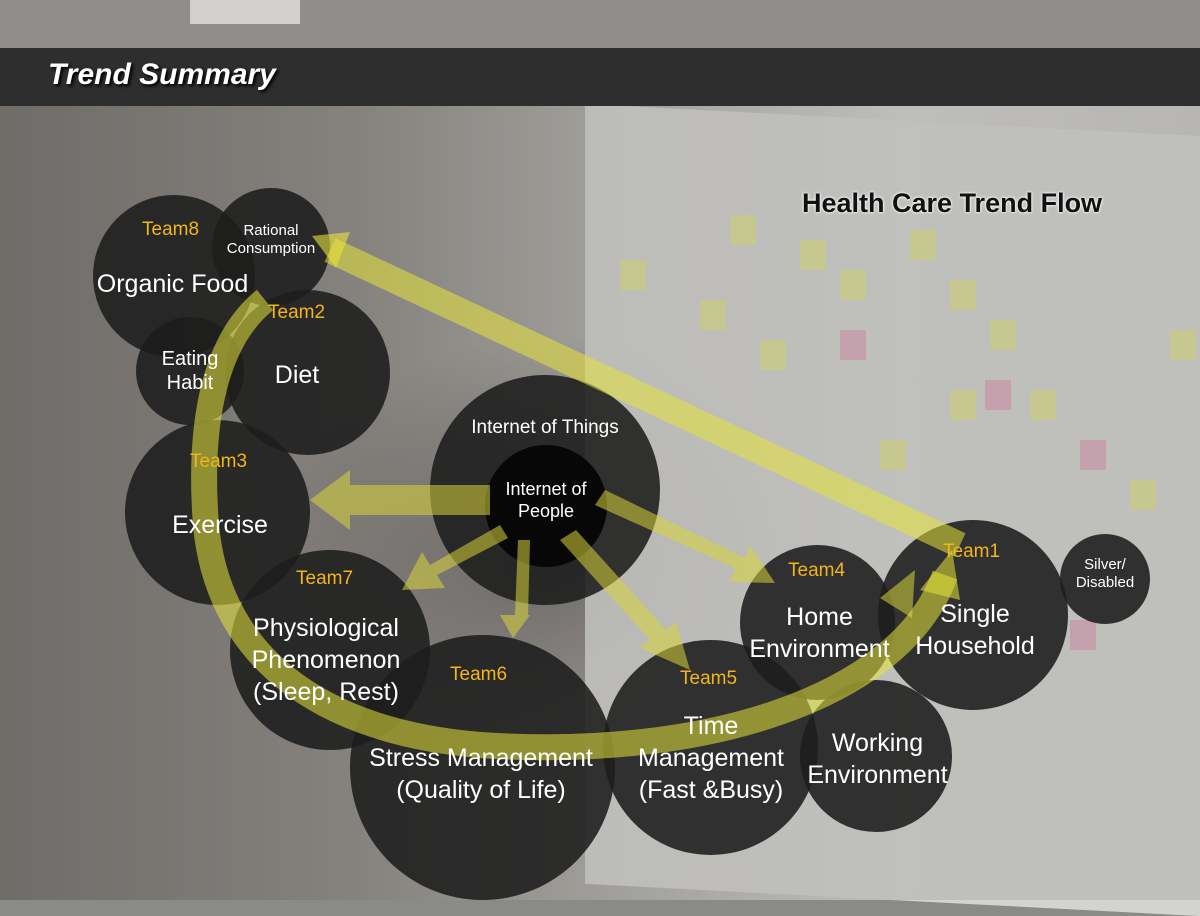 The image size is (1200, 916). Describe the element at coordinates (819, 633) in the screenshot. I see `label-home: Home Environment` at that location.